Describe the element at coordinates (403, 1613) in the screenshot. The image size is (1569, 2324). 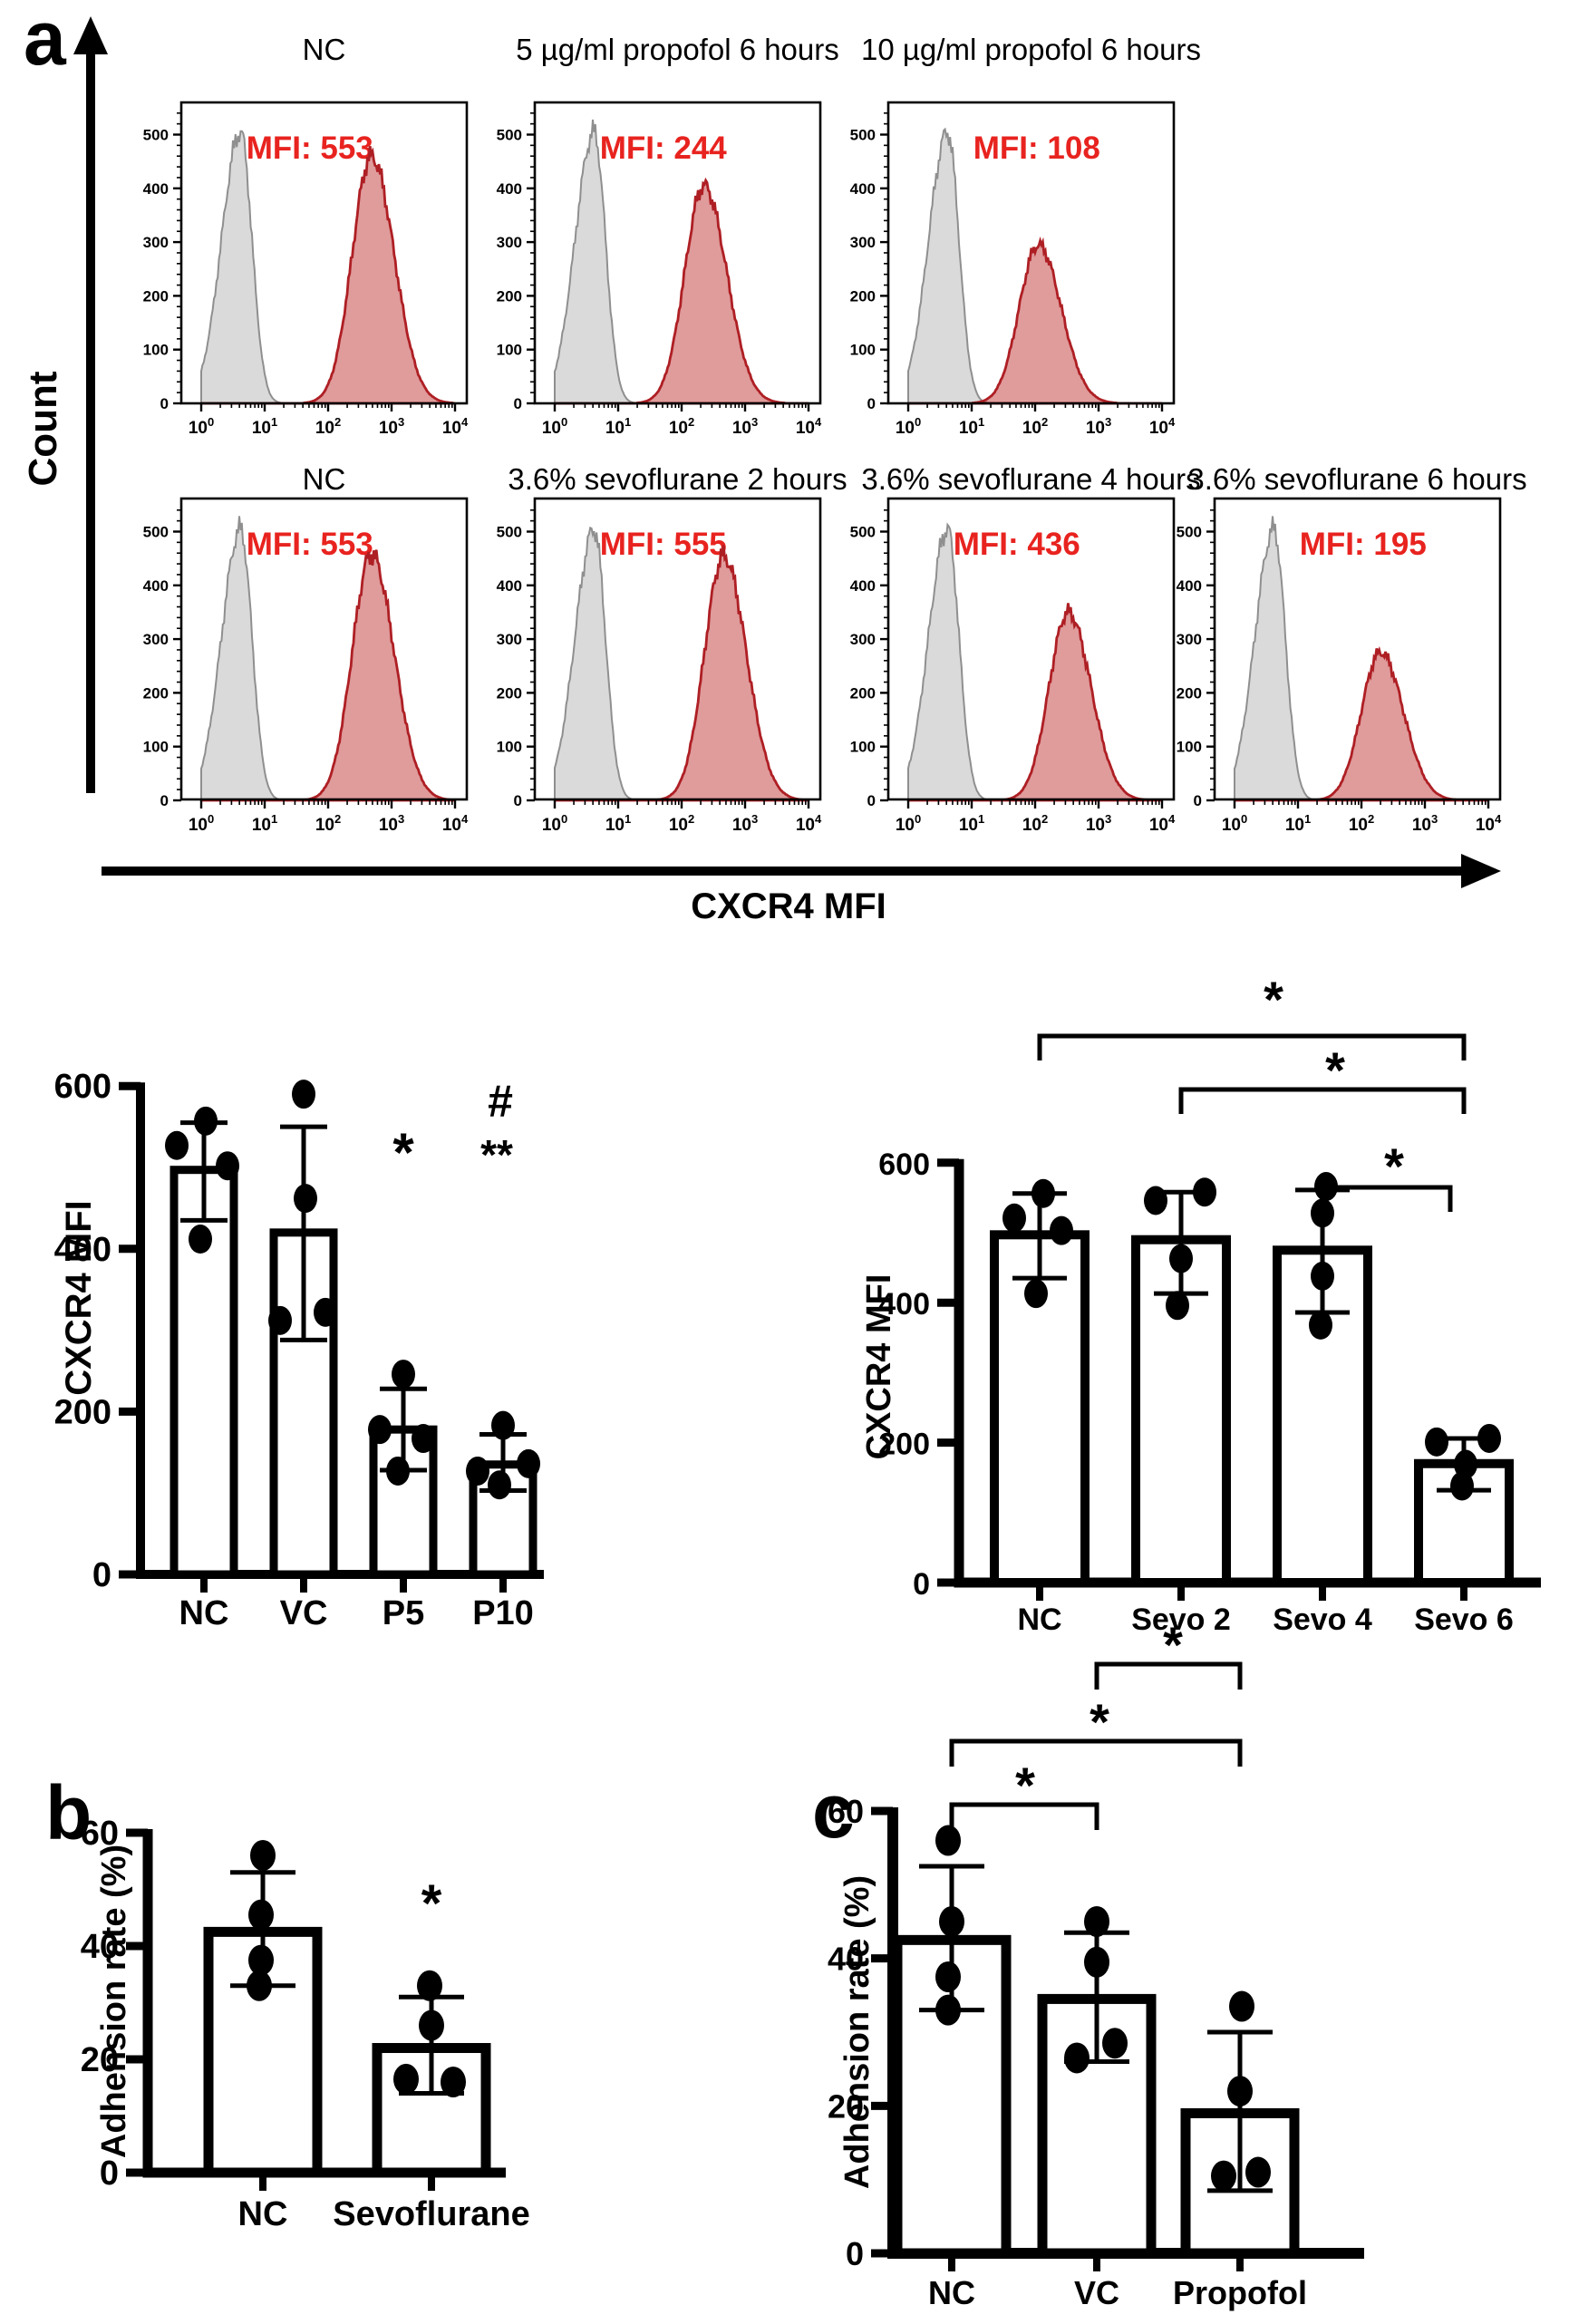
I see `category-label: P5` at that location.